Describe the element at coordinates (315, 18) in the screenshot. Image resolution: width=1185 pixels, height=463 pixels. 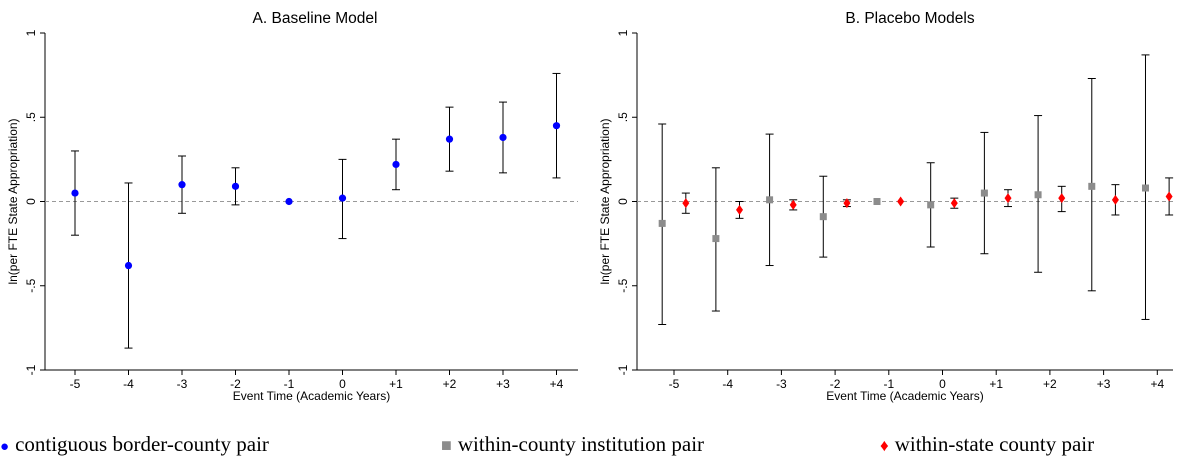
I see `chart-title: A. Baseline Model` at that location.